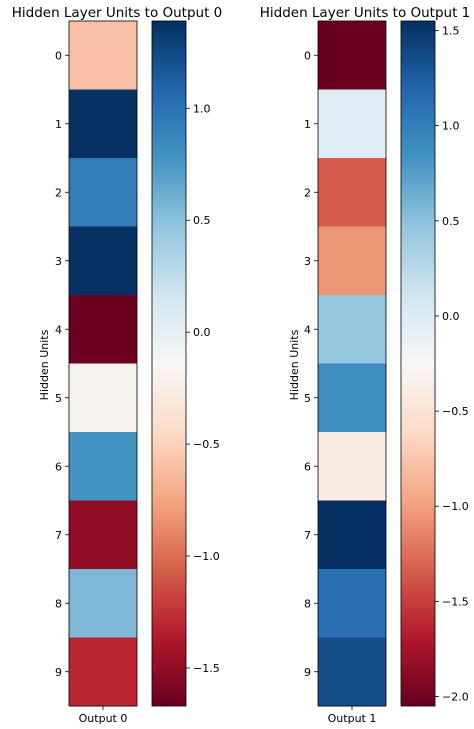 The image size is (474, 729). I want to click on colorbar-tick-label: −2.0, so click(455, 696).